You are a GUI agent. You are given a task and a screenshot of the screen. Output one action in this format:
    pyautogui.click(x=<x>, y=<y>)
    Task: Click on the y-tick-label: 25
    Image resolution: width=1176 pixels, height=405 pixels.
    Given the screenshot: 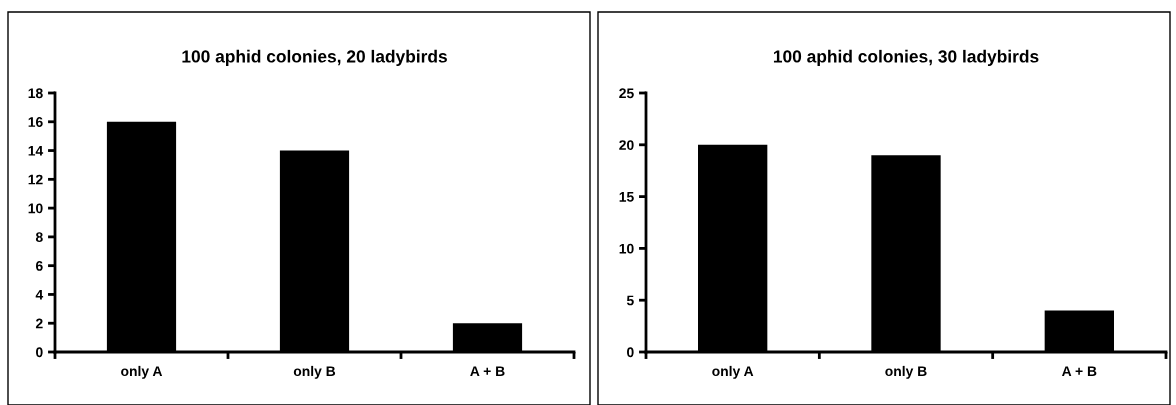 What is the action you would take?
    pyautogui.click(x=626, y=93)
    